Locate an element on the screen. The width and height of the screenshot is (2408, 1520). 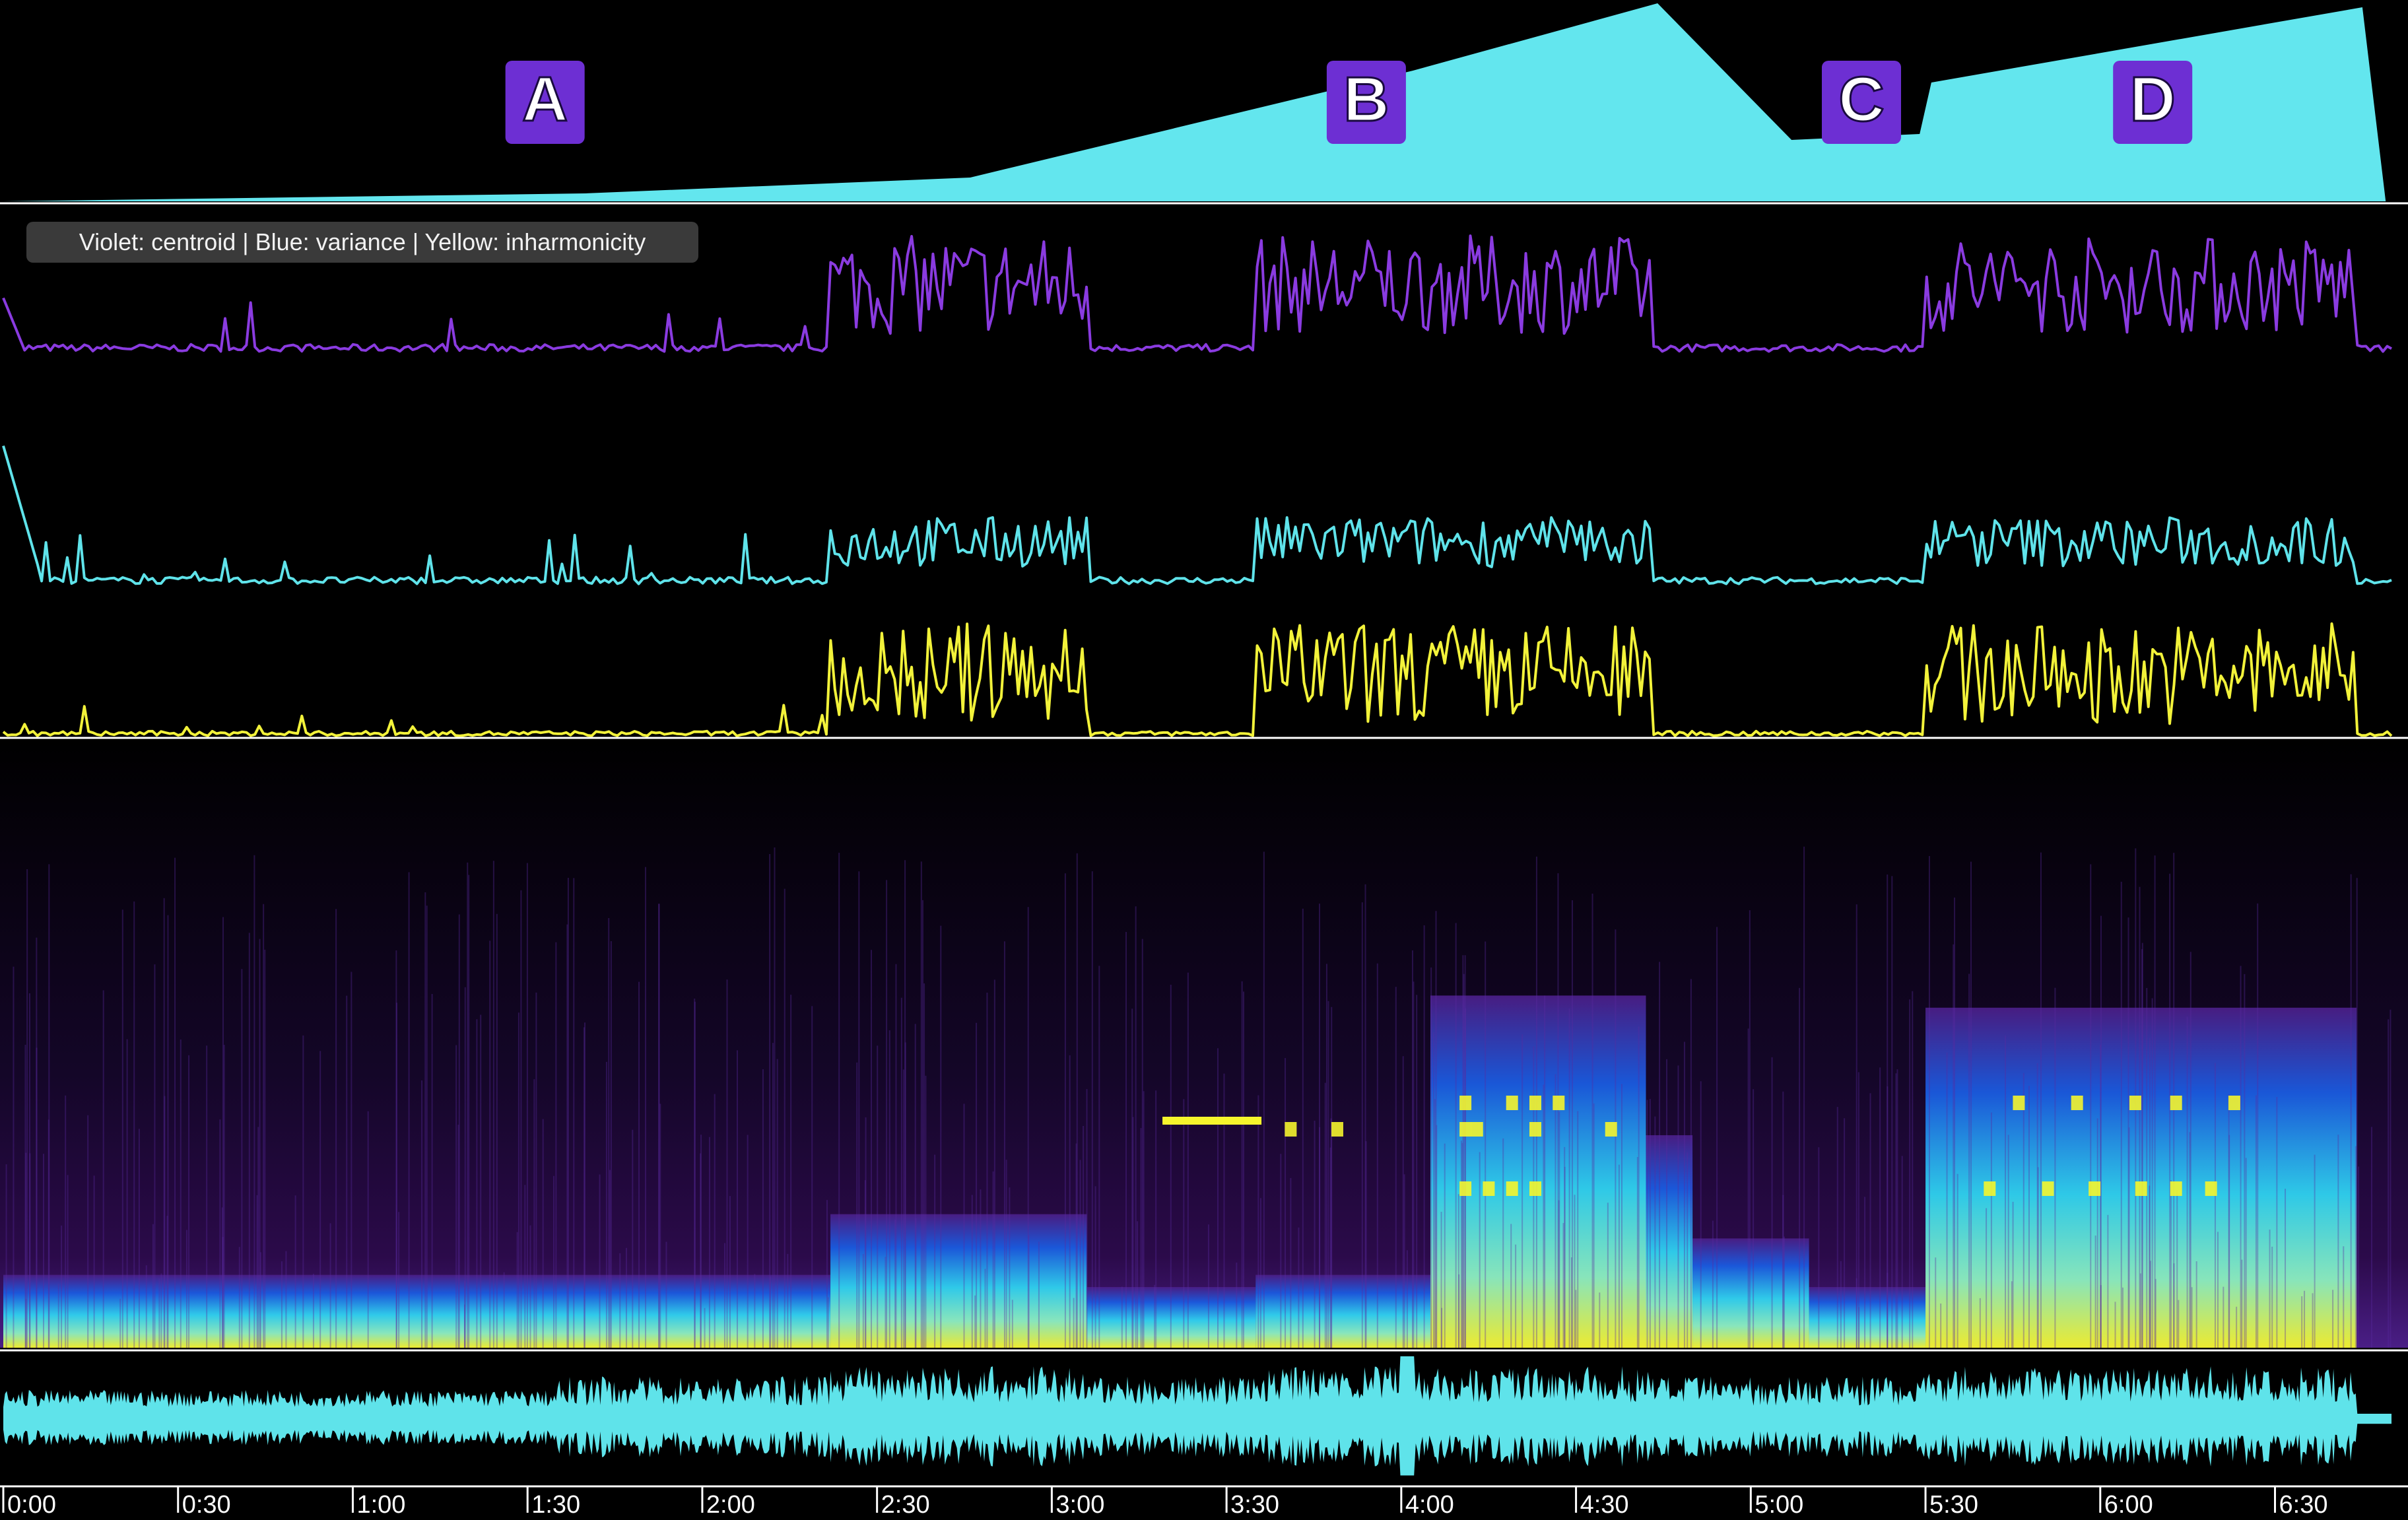
time-tick-label: 1:30 is located at coordinates (555, 1505).